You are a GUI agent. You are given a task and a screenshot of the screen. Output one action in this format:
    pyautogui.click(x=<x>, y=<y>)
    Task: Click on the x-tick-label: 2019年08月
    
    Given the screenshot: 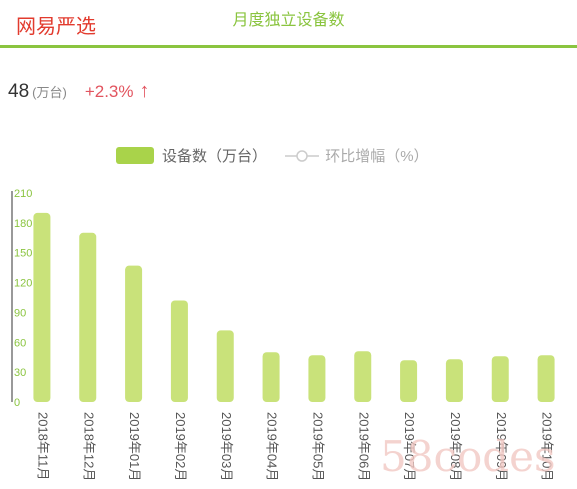 What is the action you would take?
    pyautogui.click(x=455, y=446)
    